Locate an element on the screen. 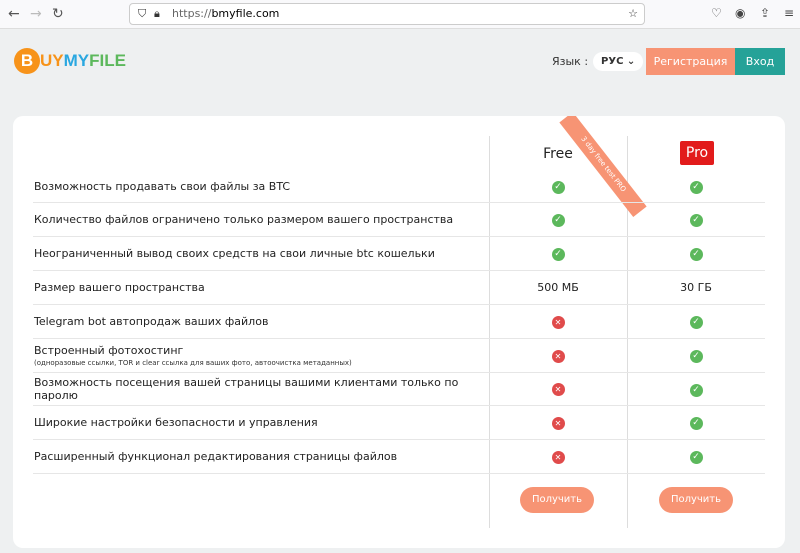  chevron-down-icon: ⌄ is located at coordinates (631, 61).